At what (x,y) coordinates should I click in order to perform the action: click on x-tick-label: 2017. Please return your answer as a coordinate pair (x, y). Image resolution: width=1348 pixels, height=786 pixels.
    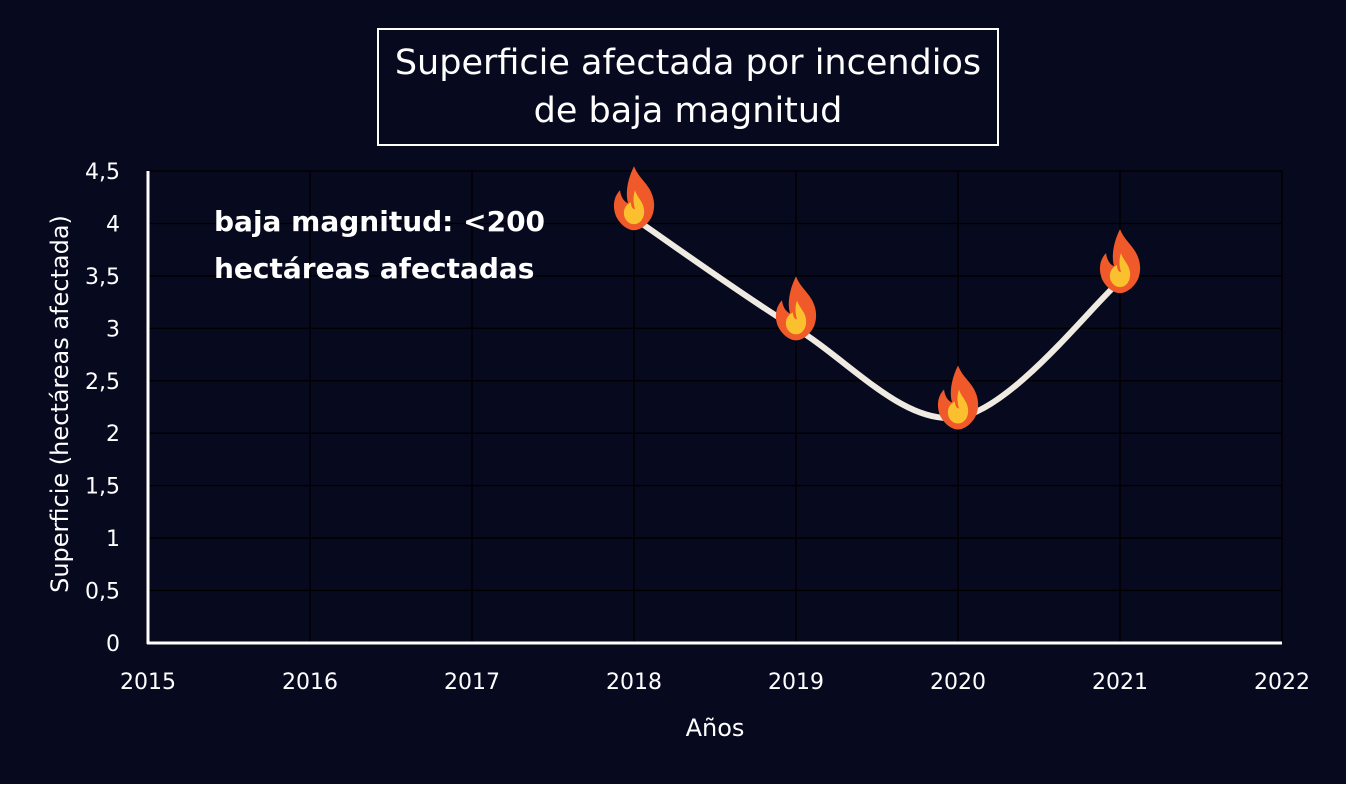
    Looking at the image, I should click on (472, 682).